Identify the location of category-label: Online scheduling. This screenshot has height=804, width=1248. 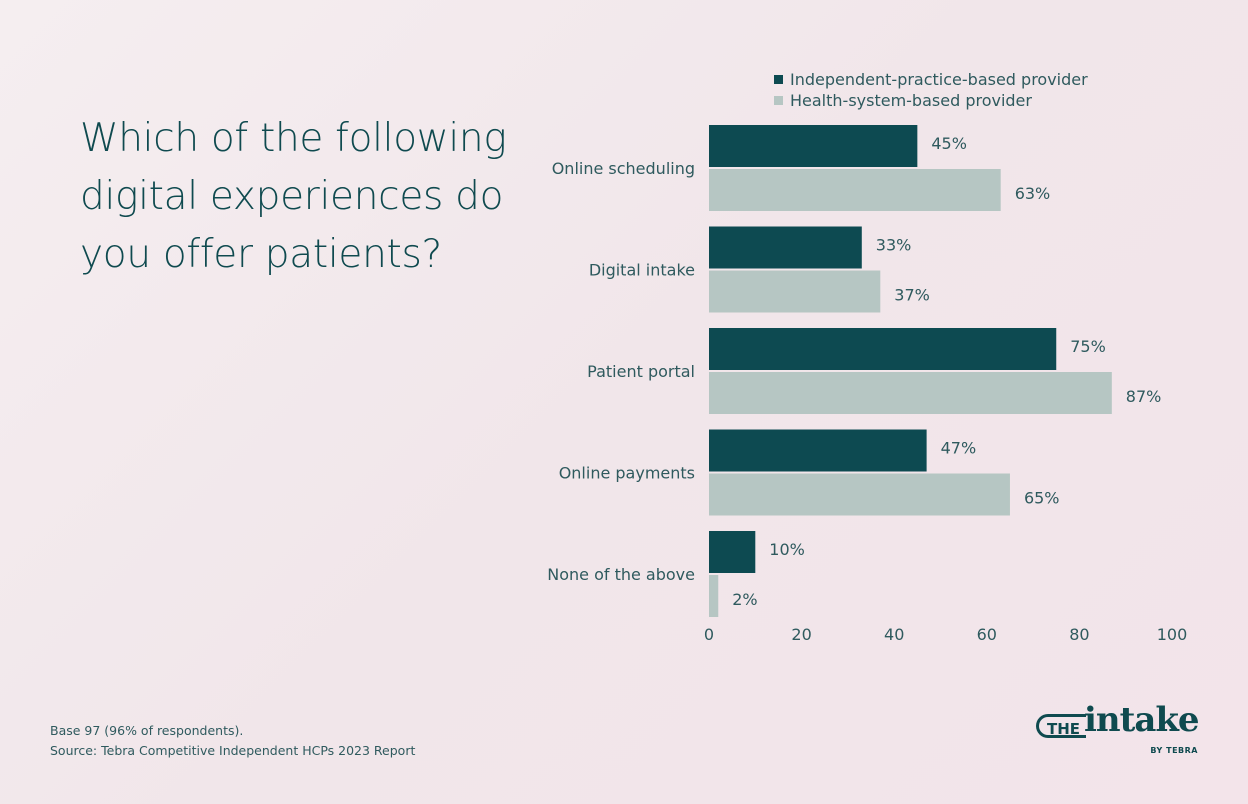
(623, 168).